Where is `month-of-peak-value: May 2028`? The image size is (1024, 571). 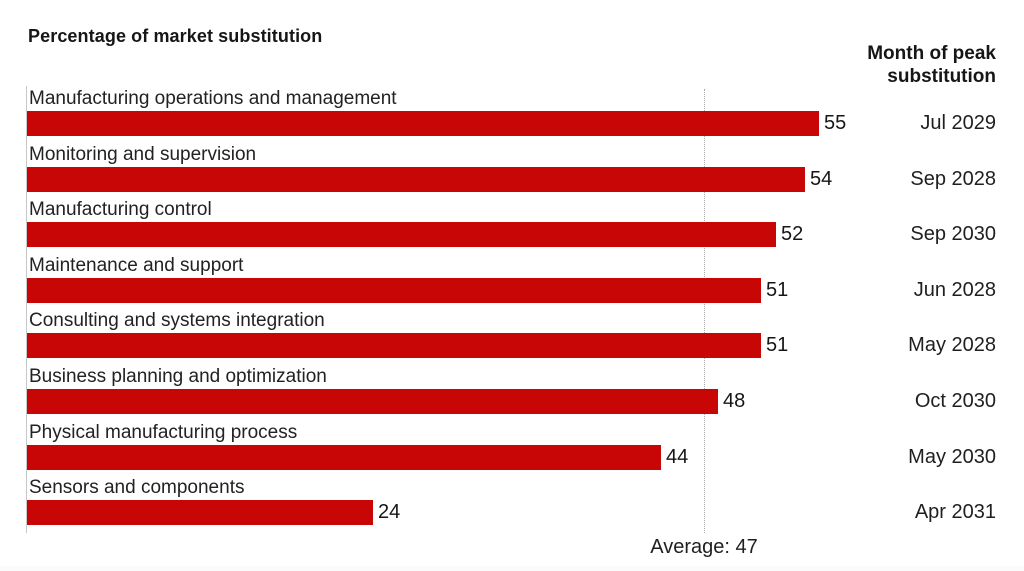 month-of-peak-value: May 2028 is located at coordinates (952, 345).